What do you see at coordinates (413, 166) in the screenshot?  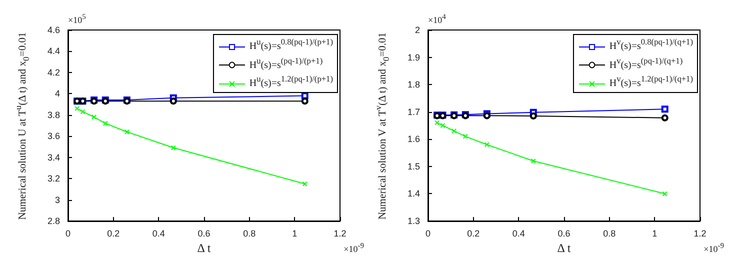 I see `y-tick-label: 1.5` at bounding box center [413, 166].